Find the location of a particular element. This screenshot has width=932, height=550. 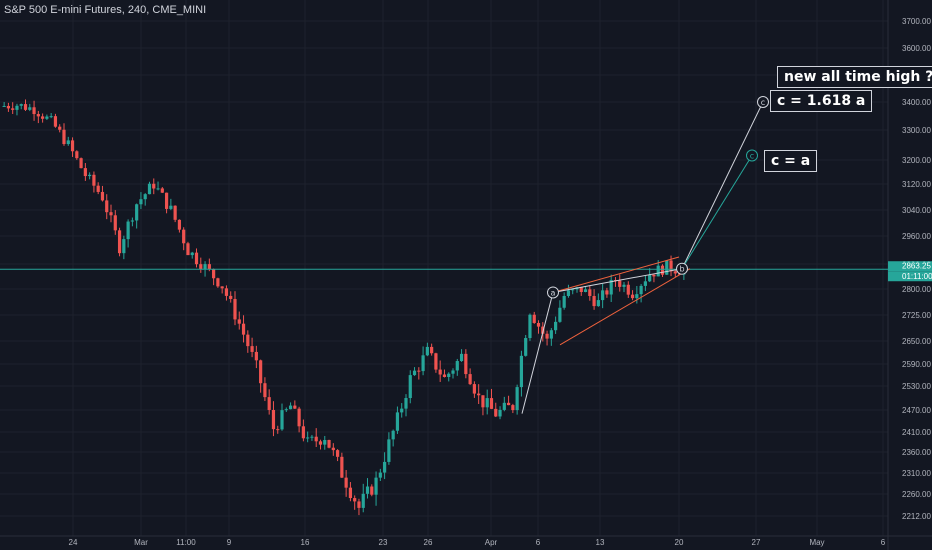

countdown-badge is located at coordinates (910, 276).